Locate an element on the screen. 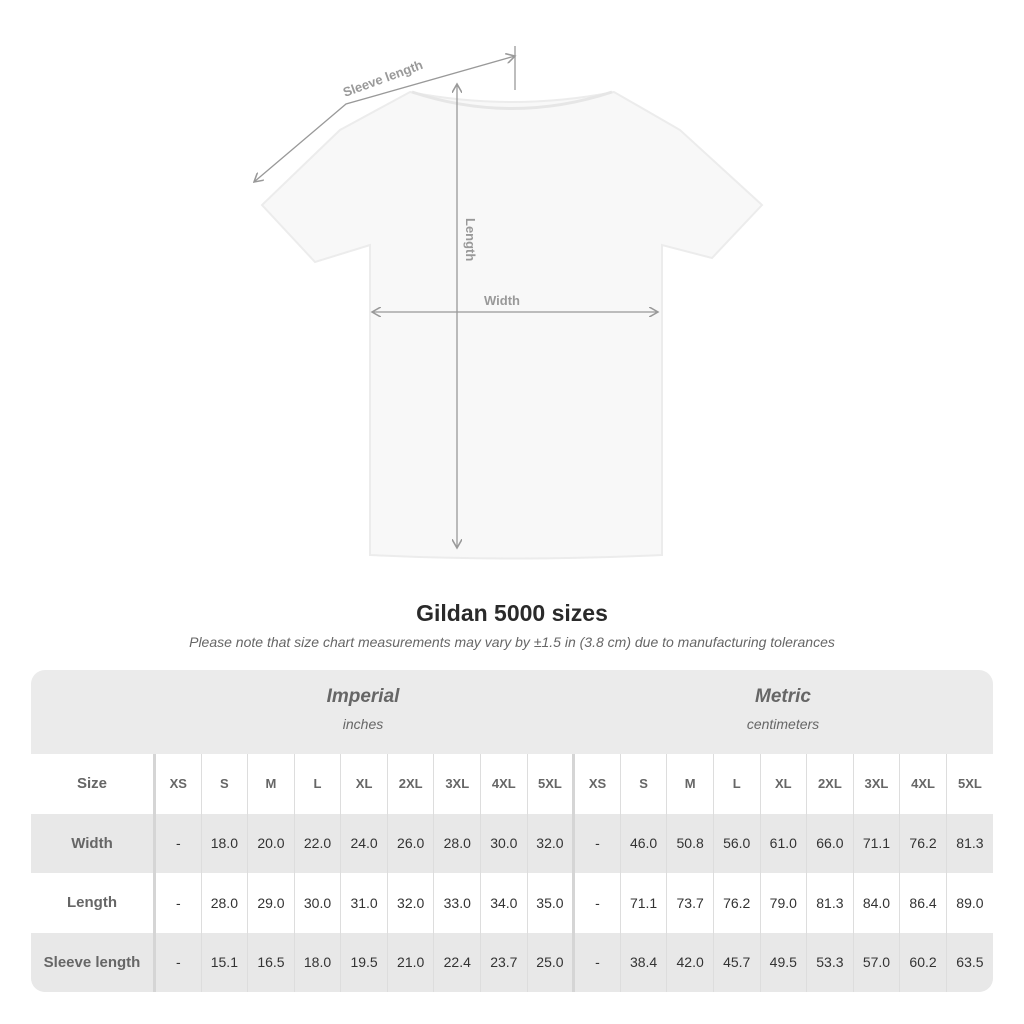  metric-cell: 46.0 is located at coordinates (643, 843).